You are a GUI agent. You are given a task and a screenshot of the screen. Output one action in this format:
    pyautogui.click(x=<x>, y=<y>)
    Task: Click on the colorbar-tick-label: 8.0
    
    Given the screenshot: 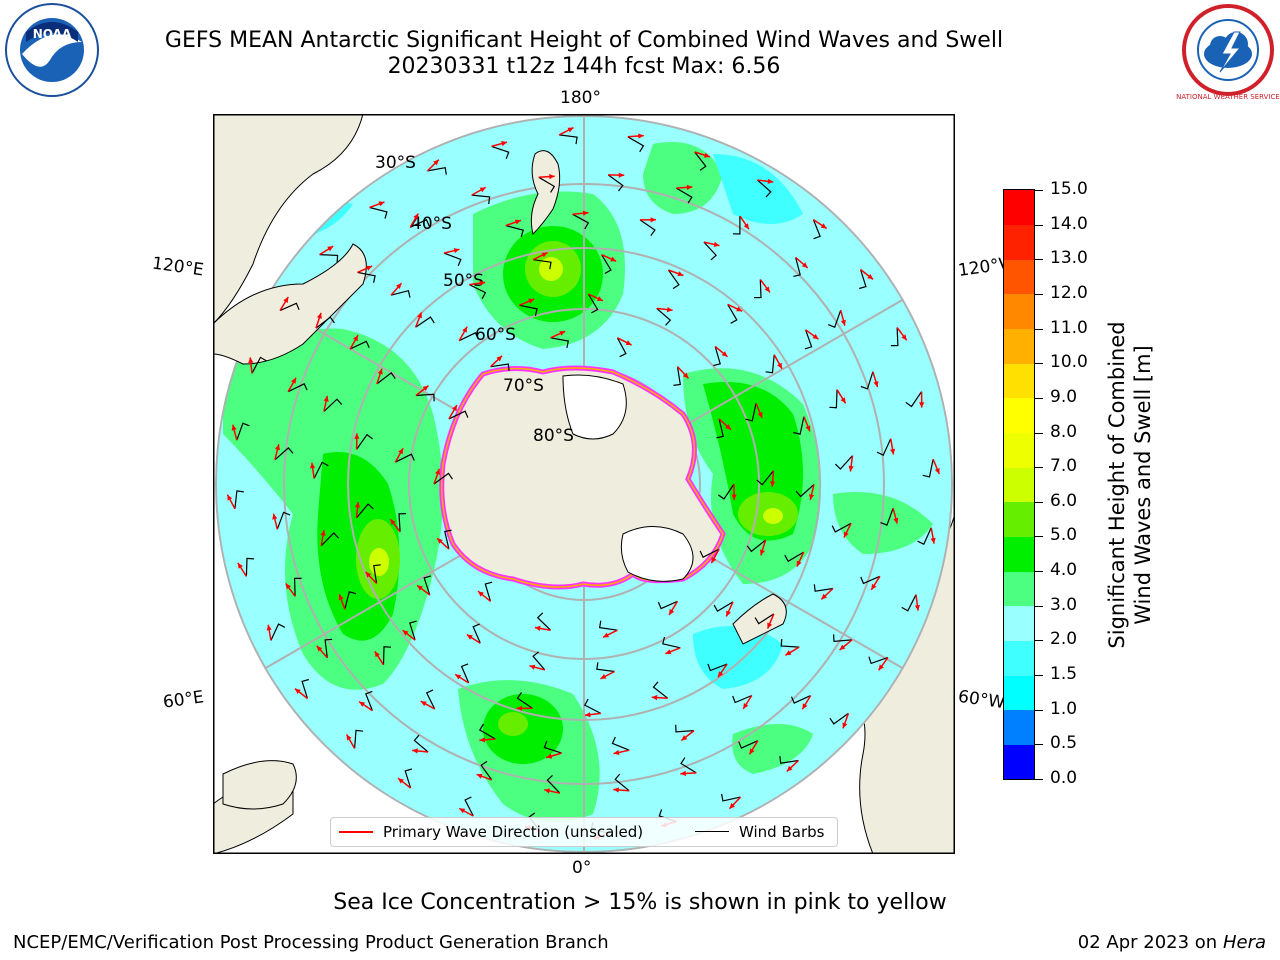 What is the action you would take?
    pyautogui.click(x=1064, y=431)
    